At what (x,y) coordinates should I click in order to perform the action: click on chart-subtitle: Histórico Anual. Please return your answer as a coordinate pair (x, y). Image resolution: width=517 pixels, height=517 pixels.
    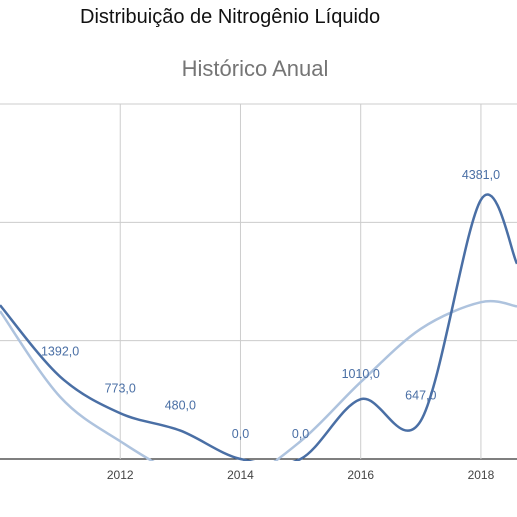
    Looking at the image, I should click on (255, 68).